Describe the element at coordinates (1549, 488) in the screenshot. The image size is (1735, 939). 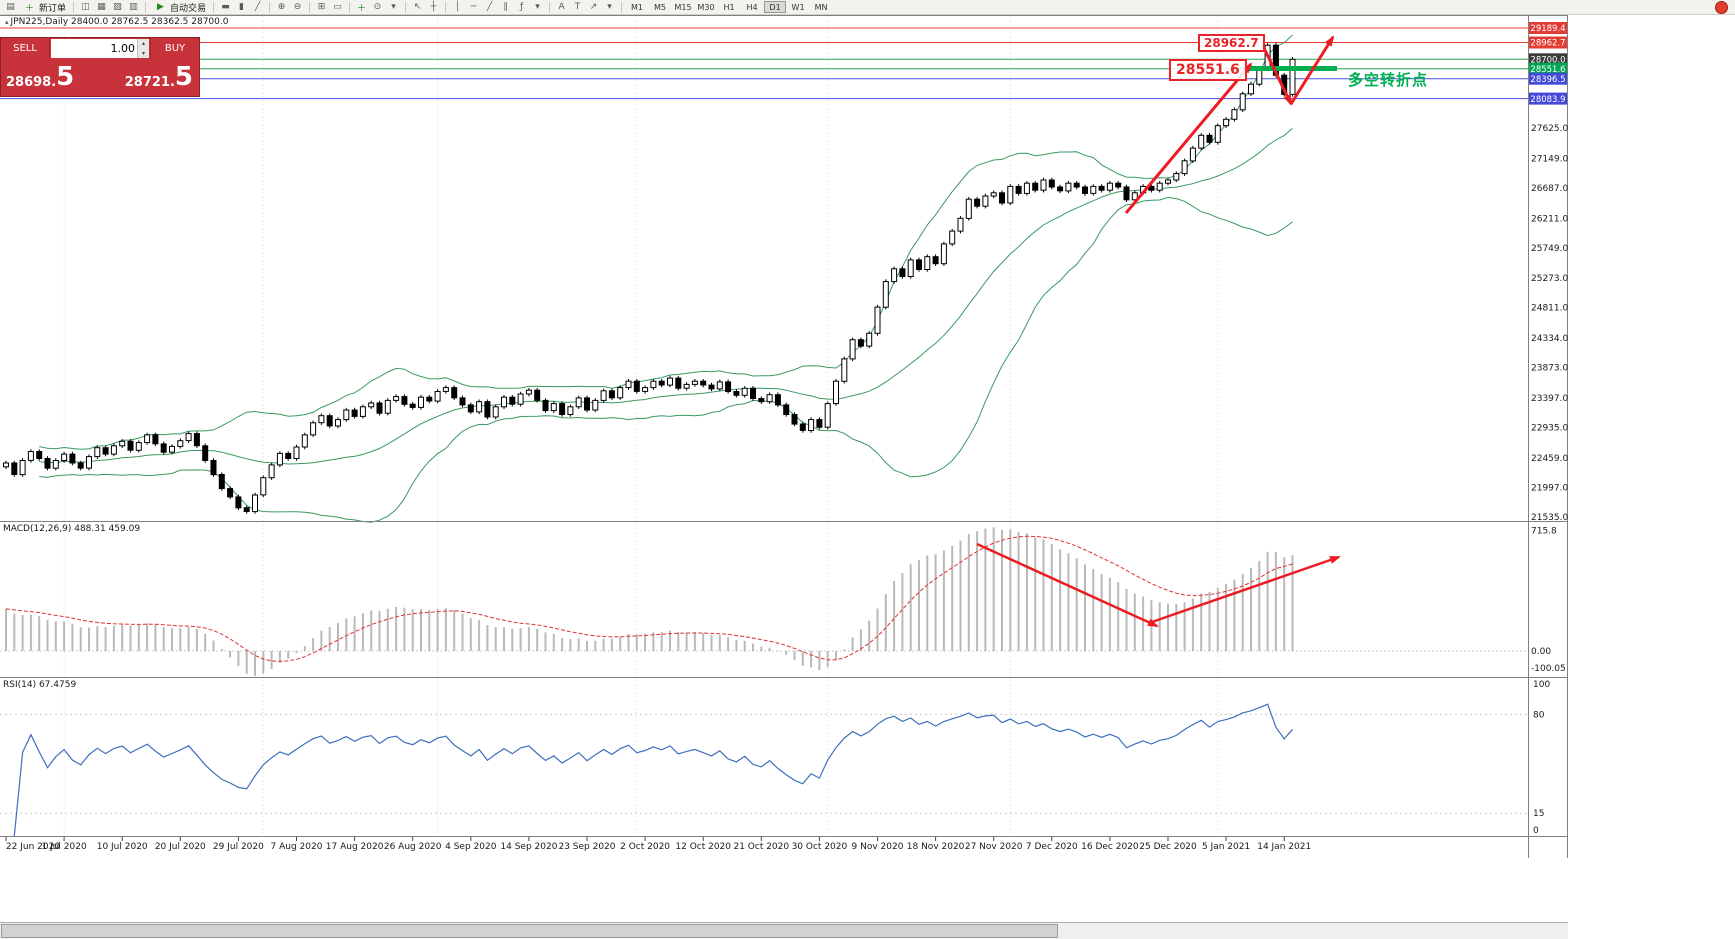
I see `svg-text: 21997.0` at that location.